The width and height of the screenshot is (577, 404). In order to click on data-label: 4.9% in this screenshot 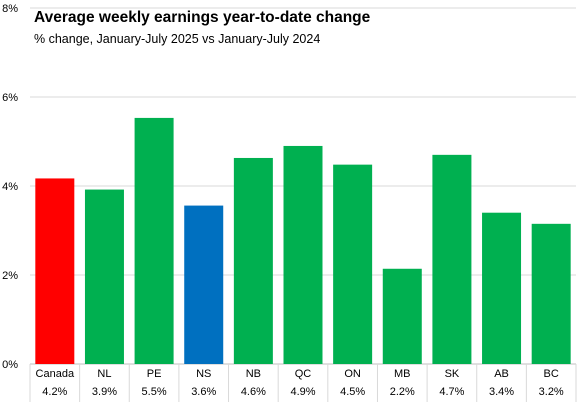, I will do `click(302, 392)`.